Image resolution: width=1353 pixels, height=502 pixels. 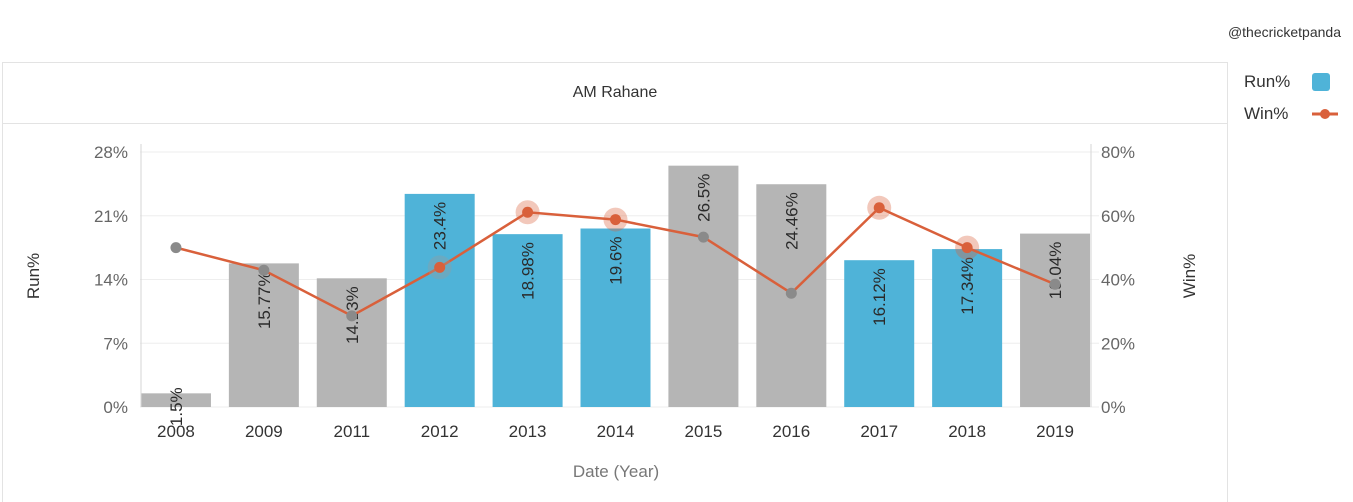 I want to click on win-point-2012, so click(x=440, y=267).